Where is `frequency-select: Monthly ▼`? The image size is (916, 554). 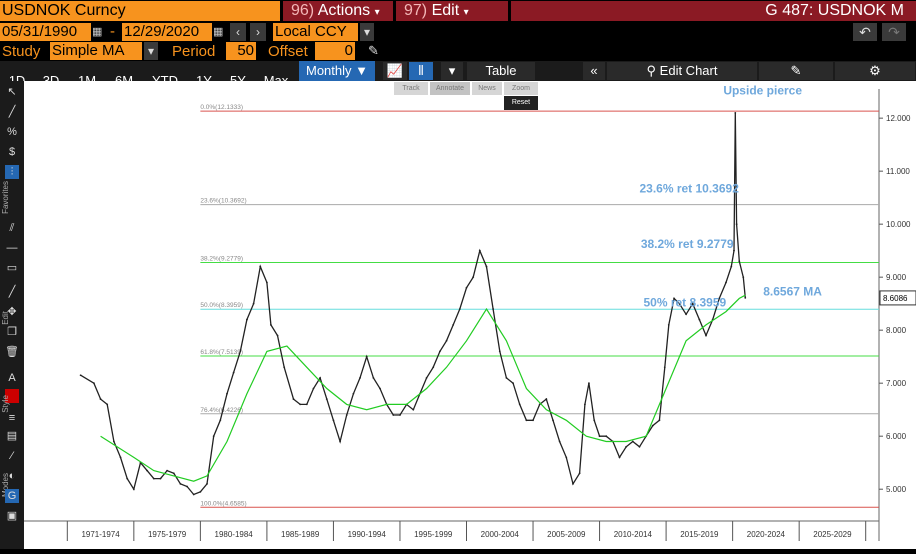 frequency-select: Monthly ▼ is located at coordinates (337, 71).